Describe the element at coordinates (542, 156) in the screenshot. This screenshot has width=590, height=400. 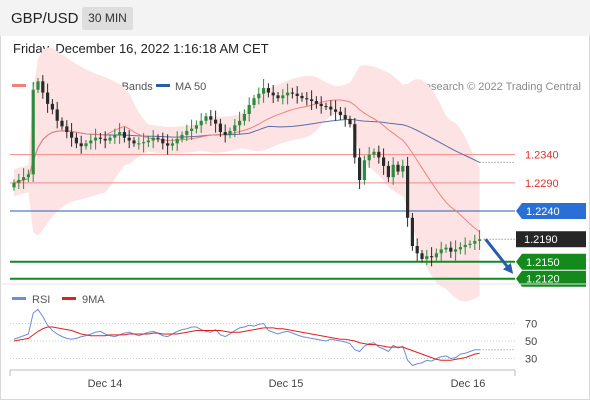
I see `level-resistance-0-label: 1.2340` at that location.